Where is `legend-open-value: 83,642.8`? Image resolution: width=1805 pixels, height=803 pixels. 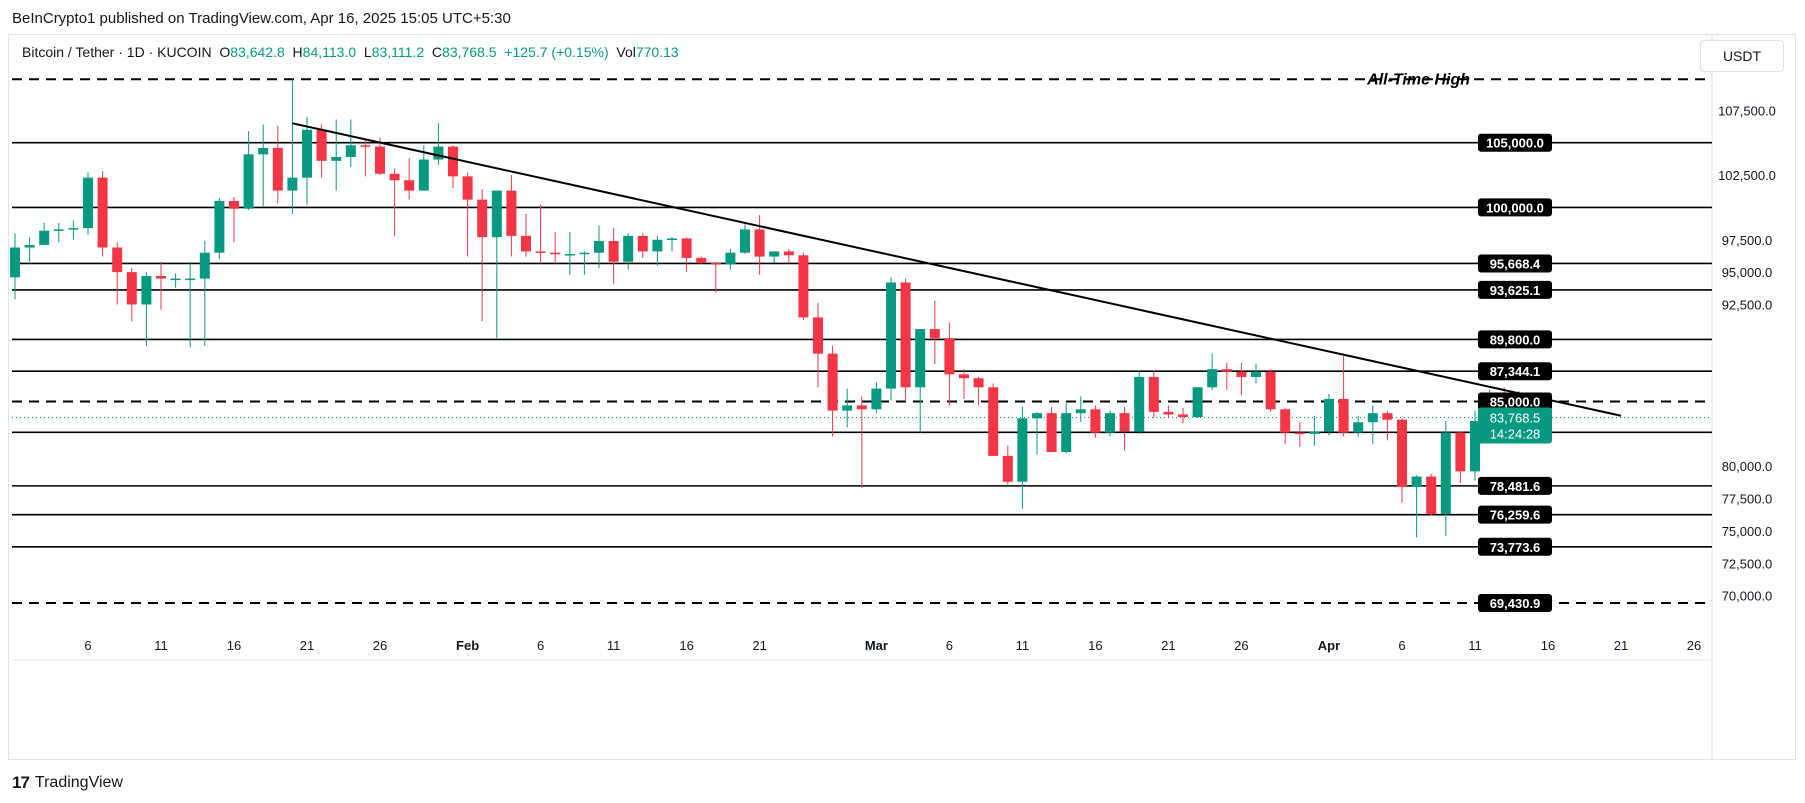 legend-open-value: 83,642.8 is located at coordinates (257, 52).